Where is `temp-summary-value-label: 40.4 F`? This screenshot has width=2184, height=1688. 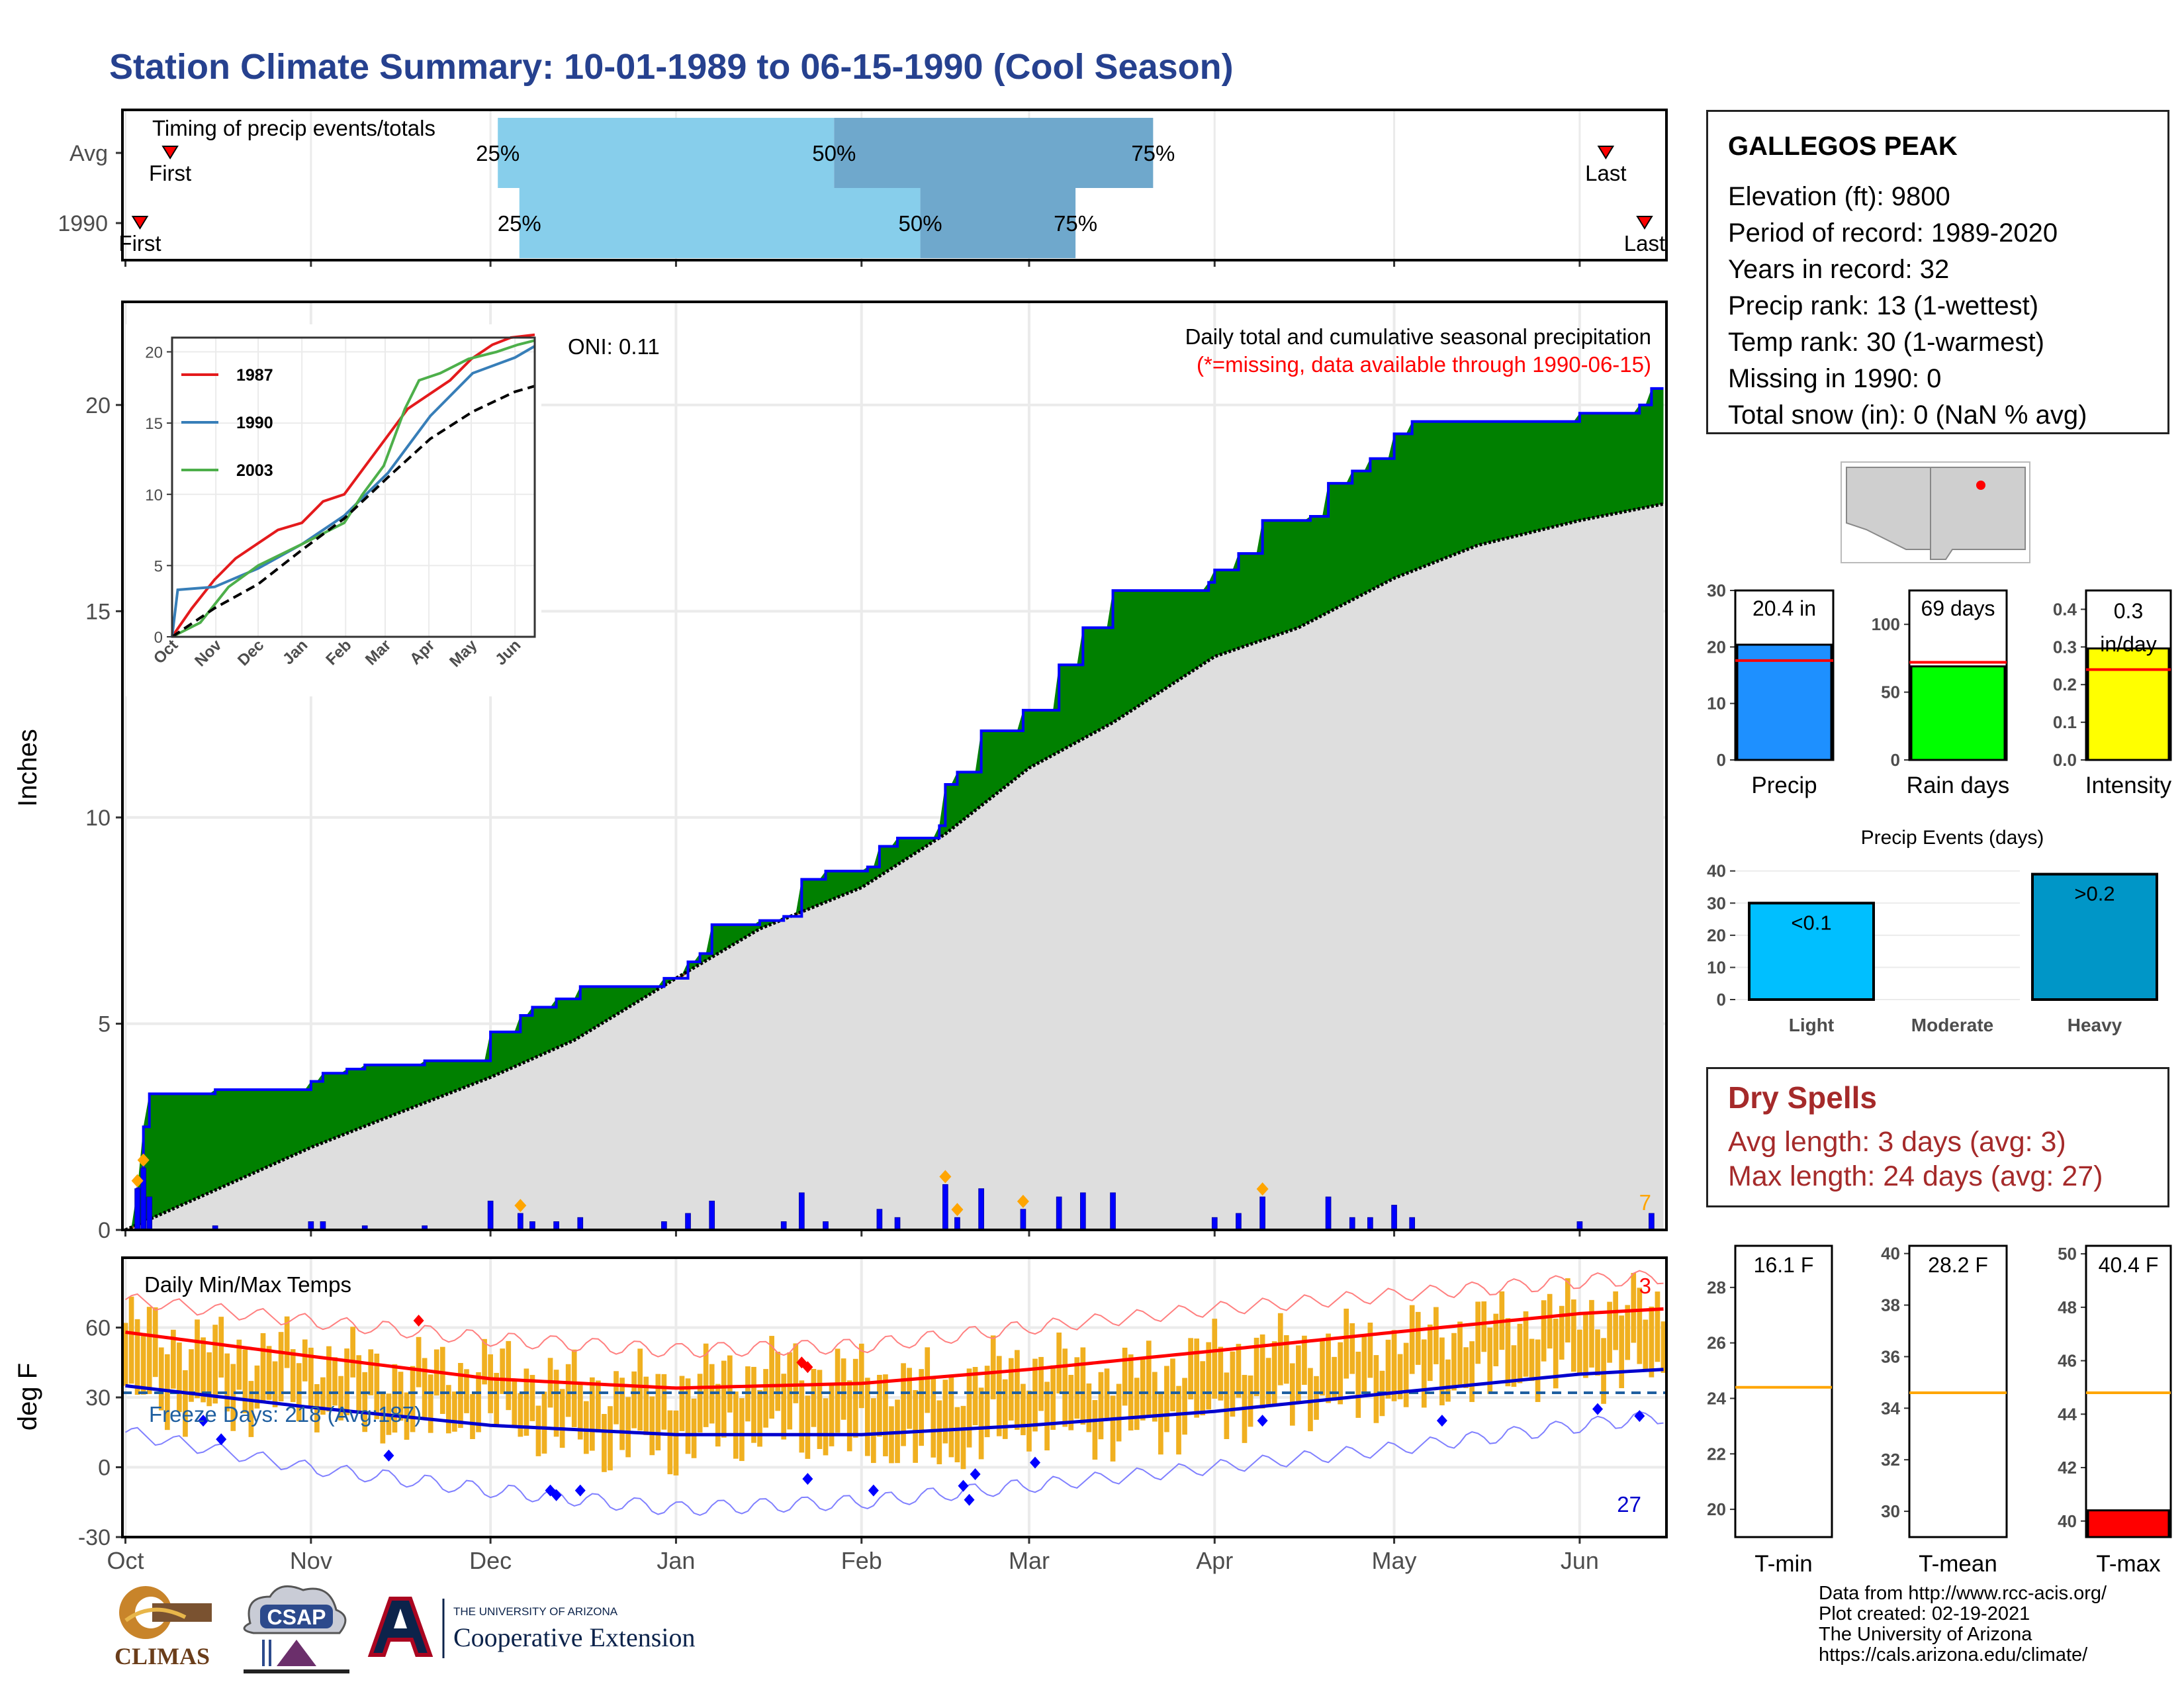 temp-summary-value-label: 40.4 F is located at coordinates (2129, 1265).